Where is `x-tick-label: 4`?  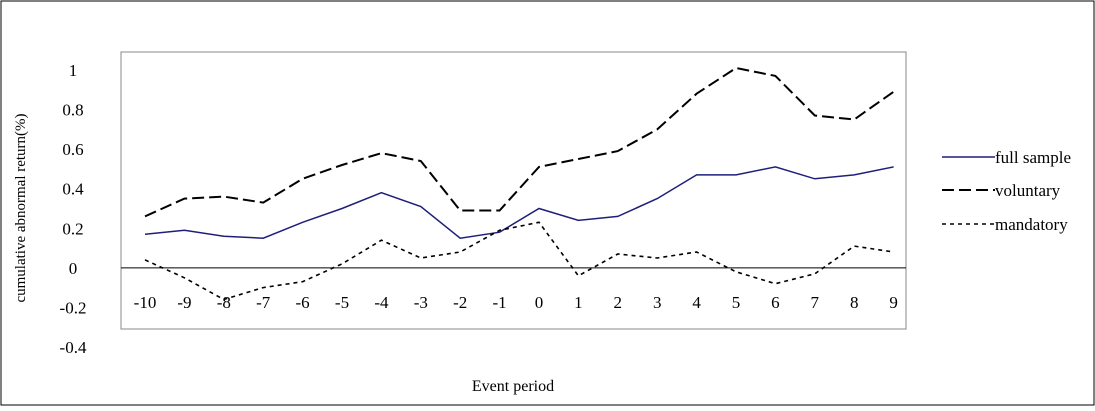
x-tick-label: 4 is located at coordinates (696, 302).